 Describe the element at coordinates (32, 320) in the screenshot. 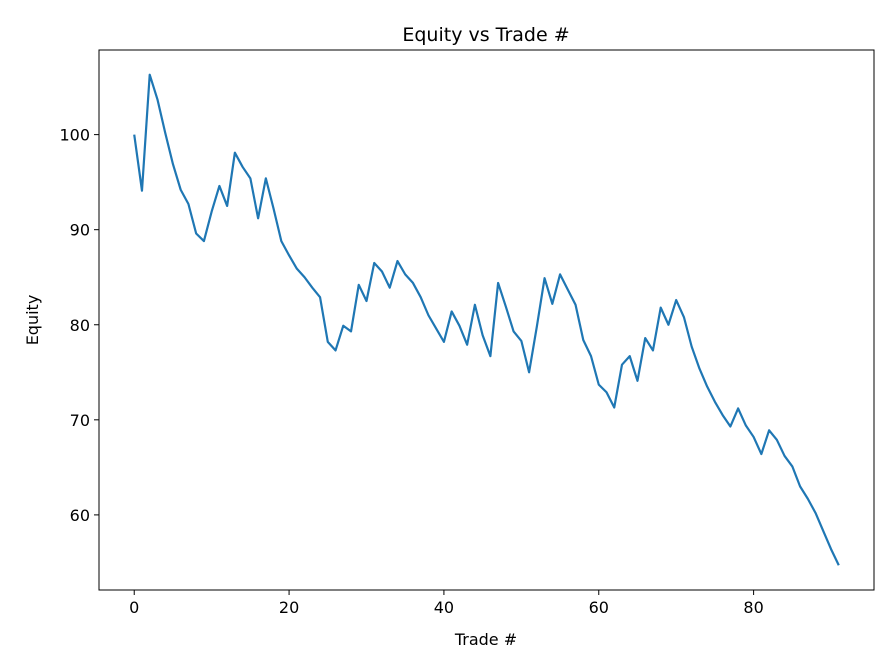

I see `y-axis-label: Equity` at that location.